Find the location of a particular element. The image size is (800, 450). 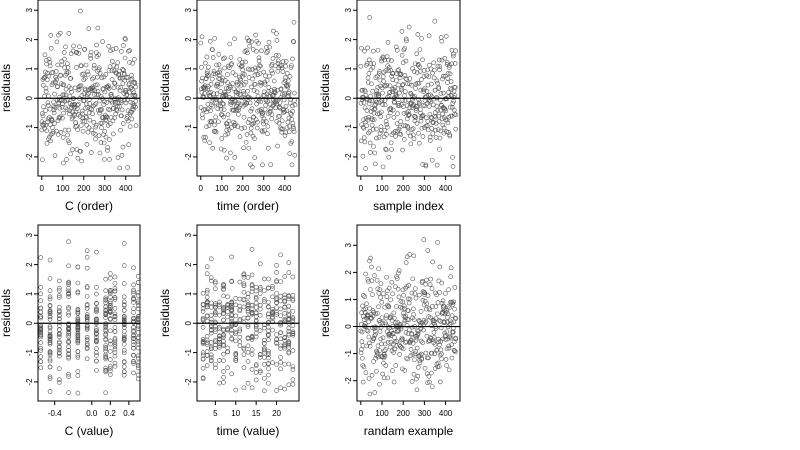

x-tick-label: 100 is located at coordinates (222, 188).